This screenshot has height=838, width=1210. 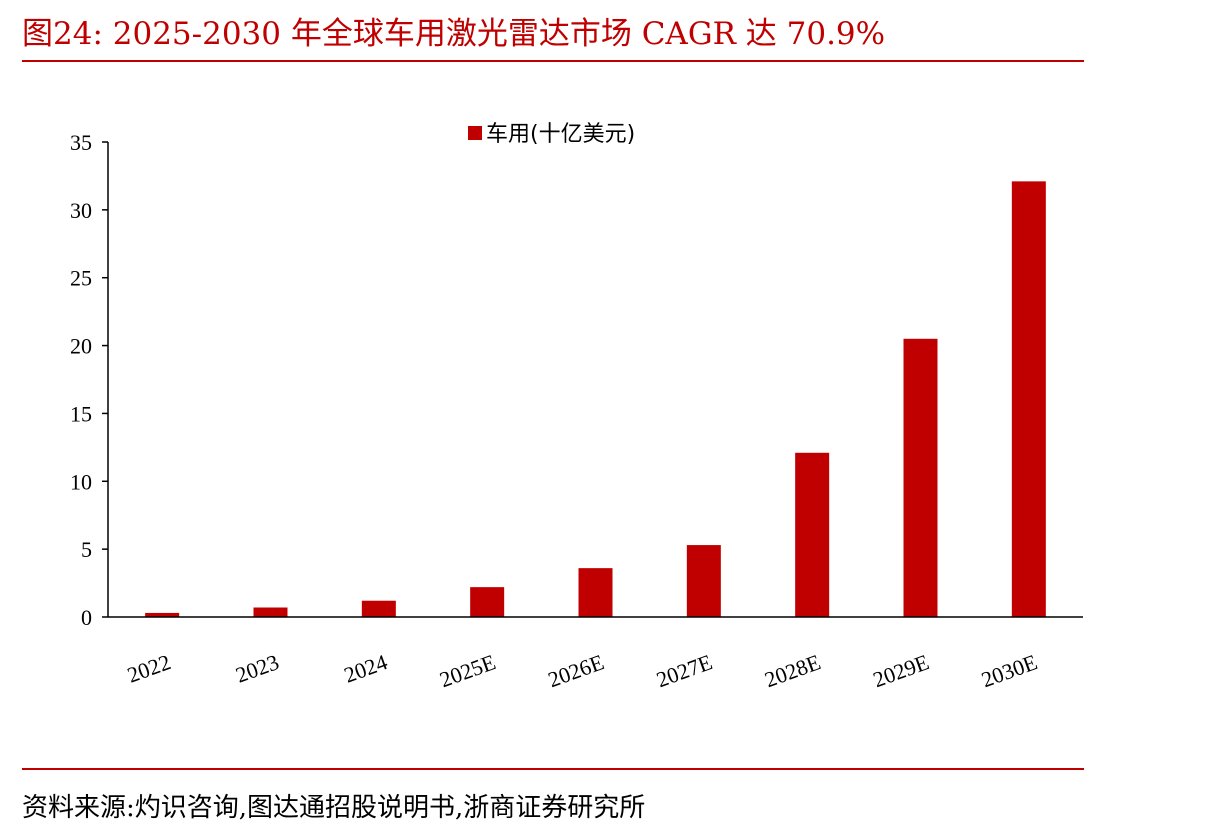 What do you see at coordinates (81, 278) in the screenshot?
I see `y-tick-label: 25` at bounding box center [81, 278].